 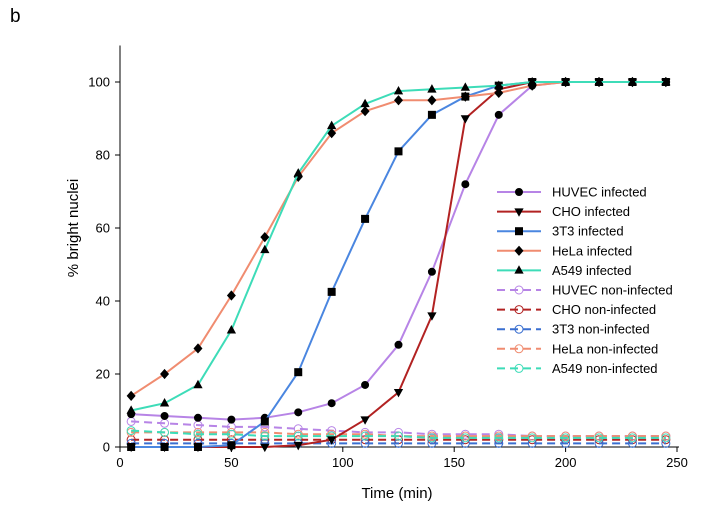 I want to click on legend-entry: HeLa non-infected, so click(x=577, y=348).